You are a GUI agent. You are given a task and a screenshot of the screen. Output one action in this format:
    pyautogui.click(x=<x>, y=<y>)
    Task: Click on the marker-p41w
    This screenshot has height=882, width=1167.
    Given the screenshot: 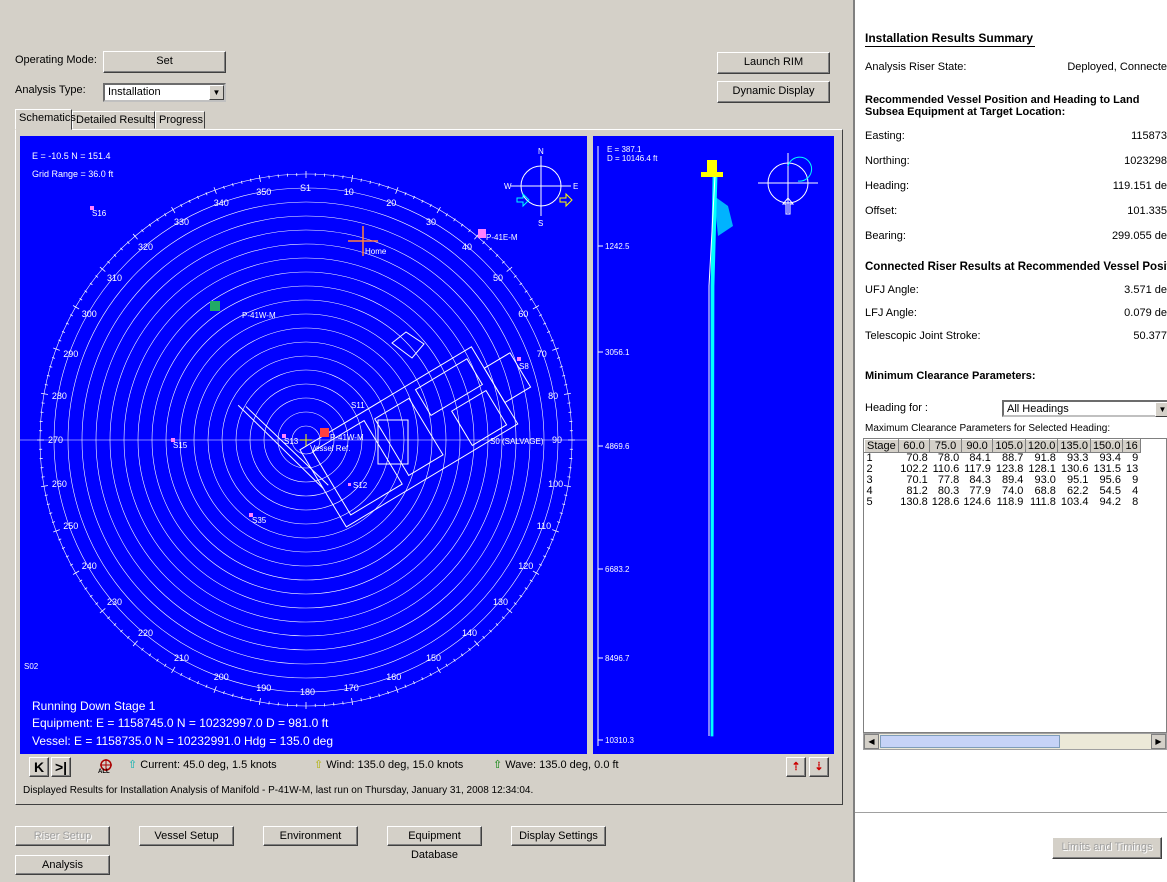 What is the action you would take?
    pyautogui.click(x=215, y=306)
    